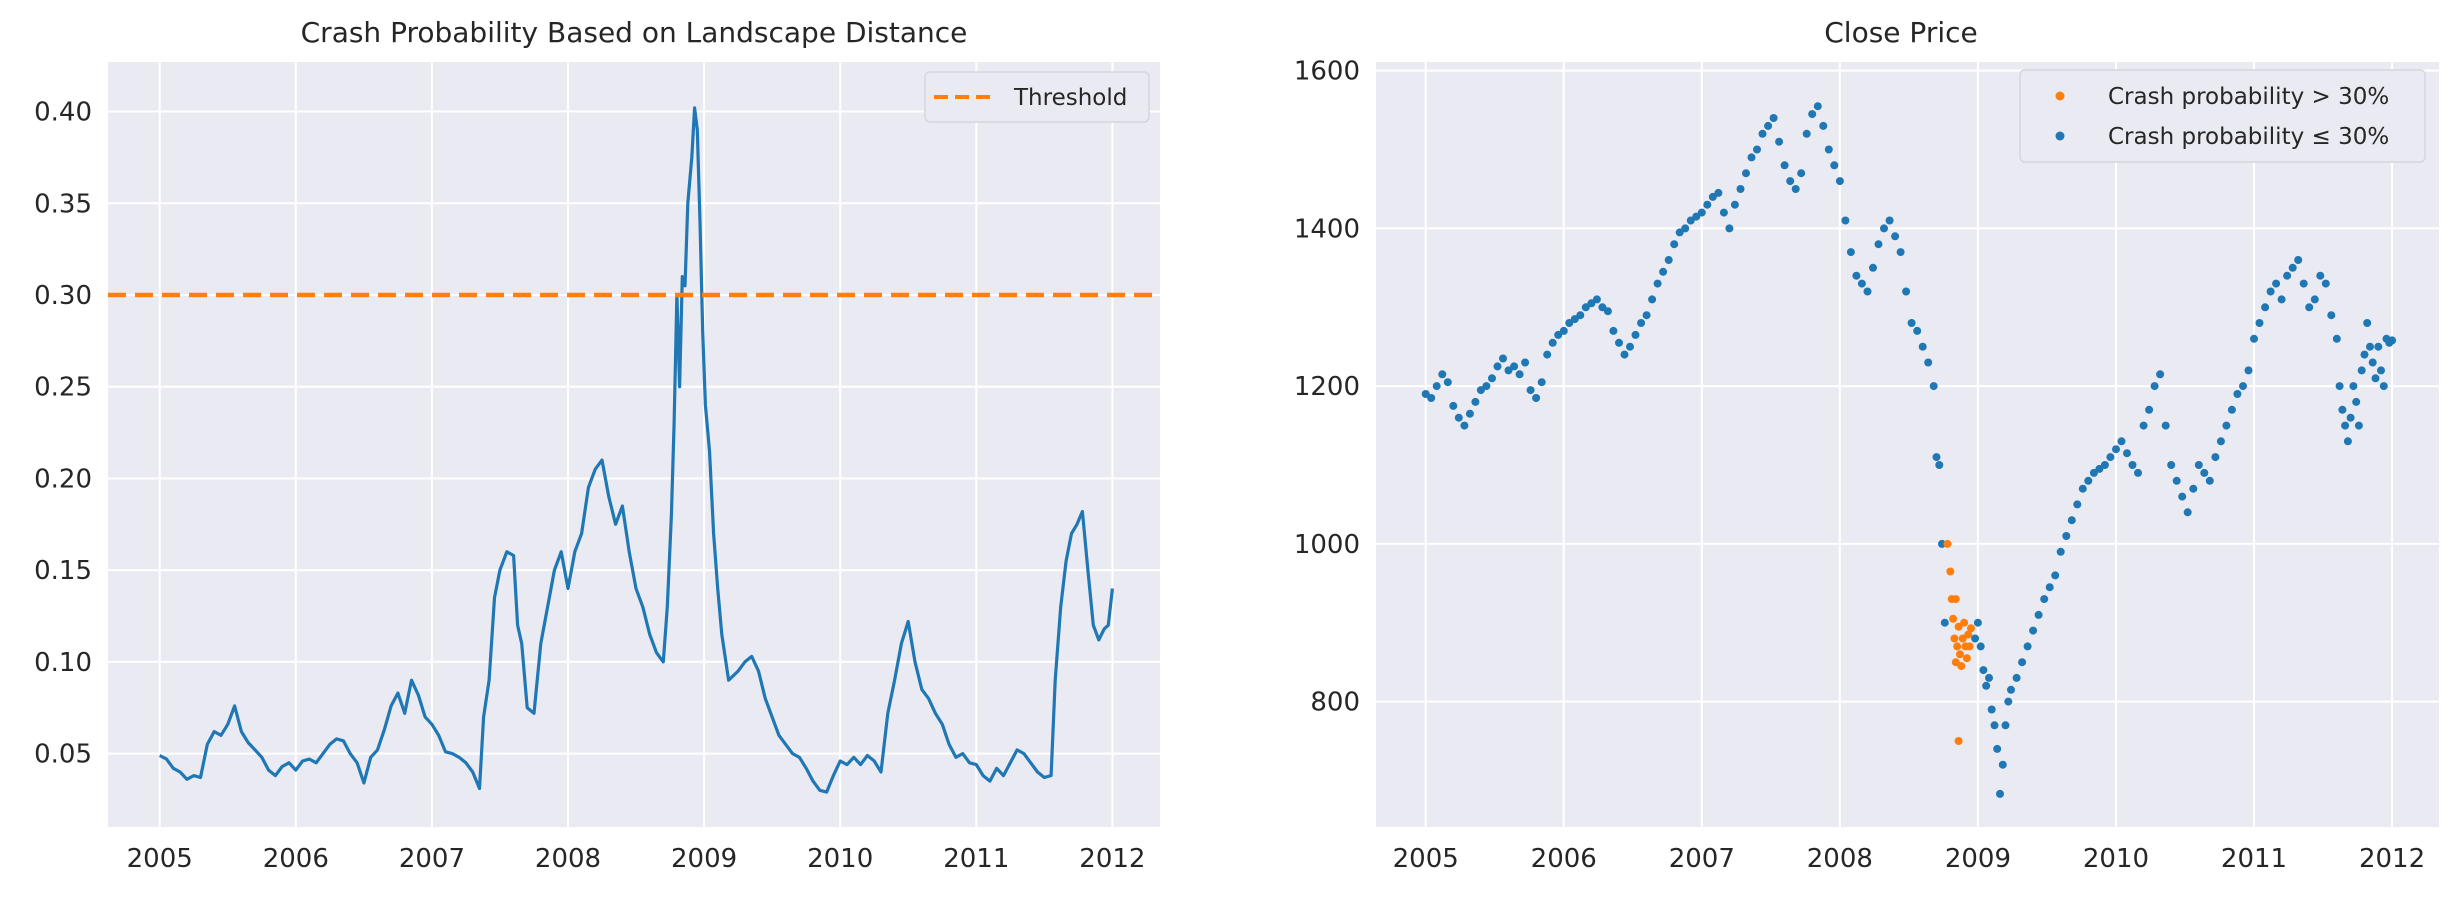 The width and height of the screenshot is (2450, 905). I want to click on x-tick-label: 2007, so click(432, 859).